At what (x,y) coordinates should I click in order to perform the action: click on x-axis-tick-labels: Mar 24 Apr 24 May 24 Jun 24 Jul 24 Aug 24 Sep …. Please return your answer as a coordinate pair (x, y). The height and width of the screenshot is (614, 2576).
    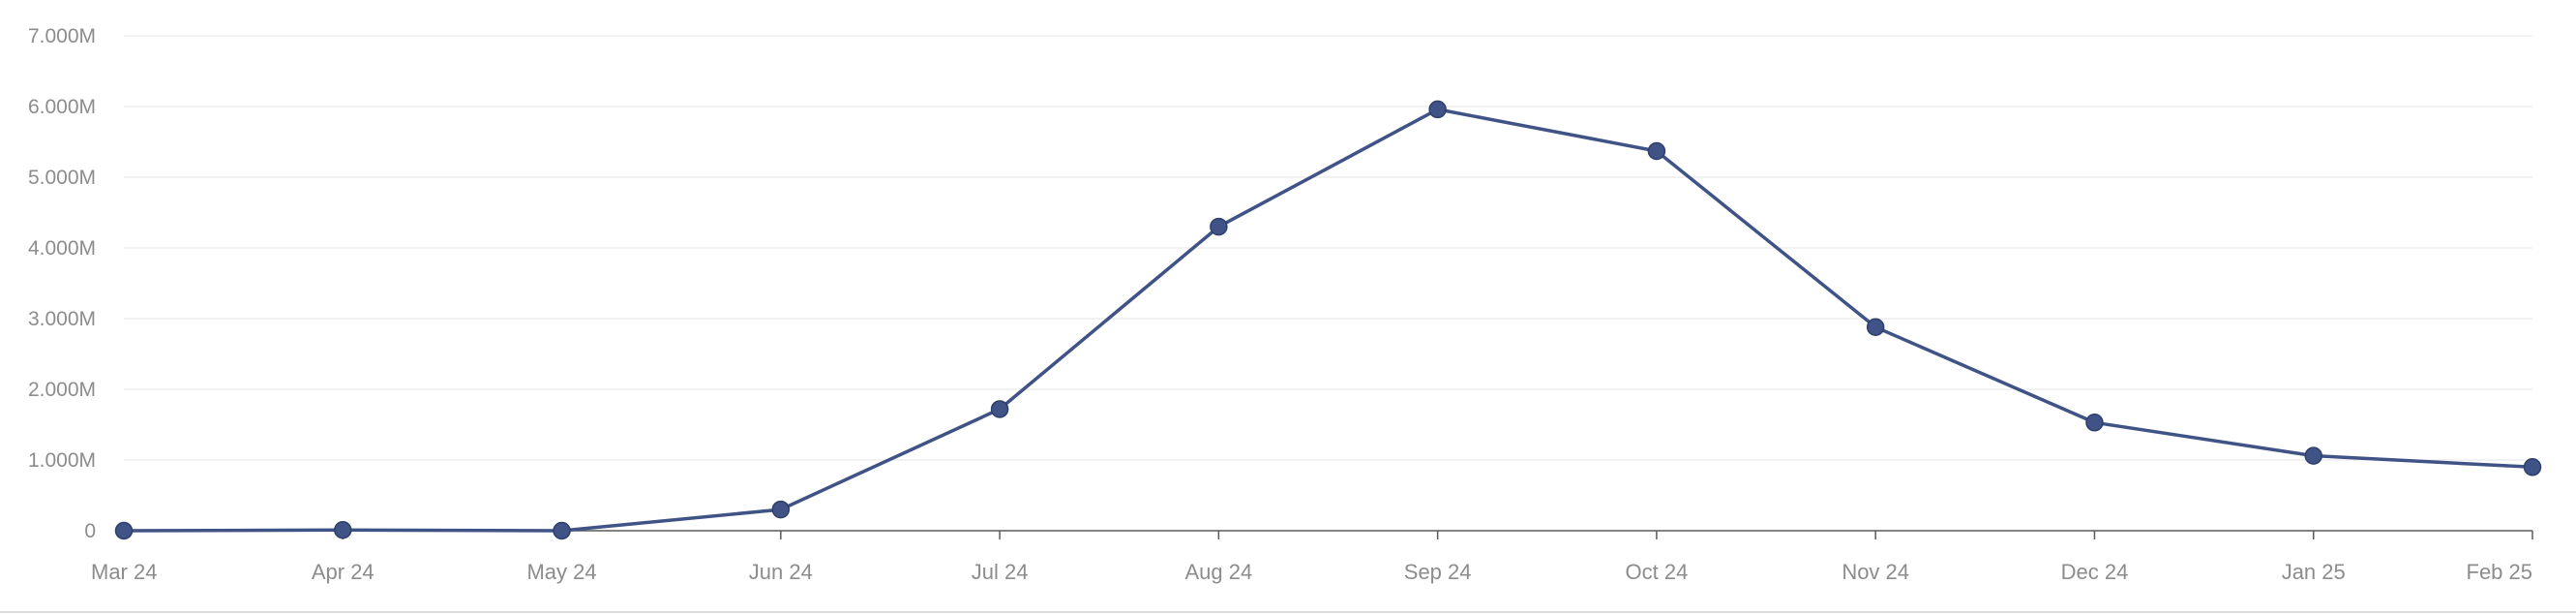
    Looking at the image, I should click on (1311, 572).